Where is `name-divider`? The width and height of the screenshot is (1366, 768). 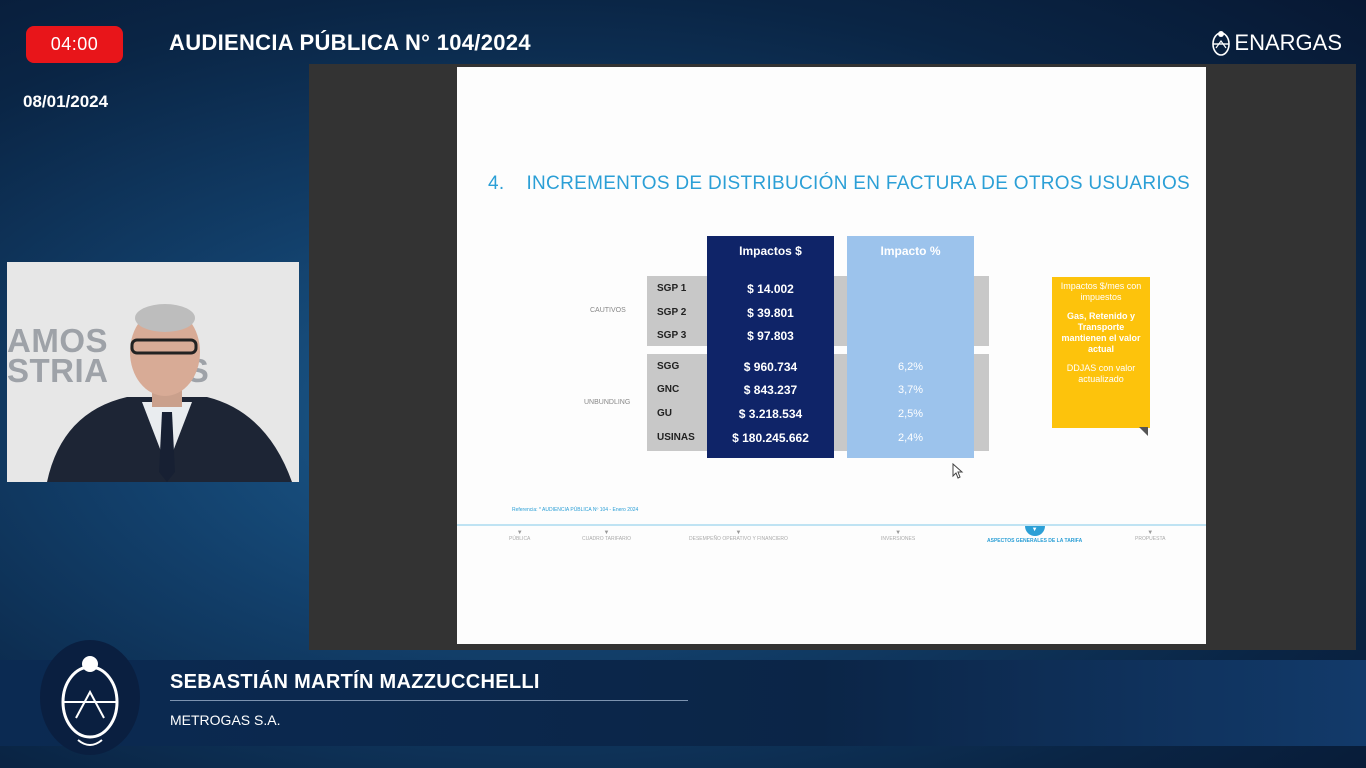
name-divider is located at coordinates (429, 700).